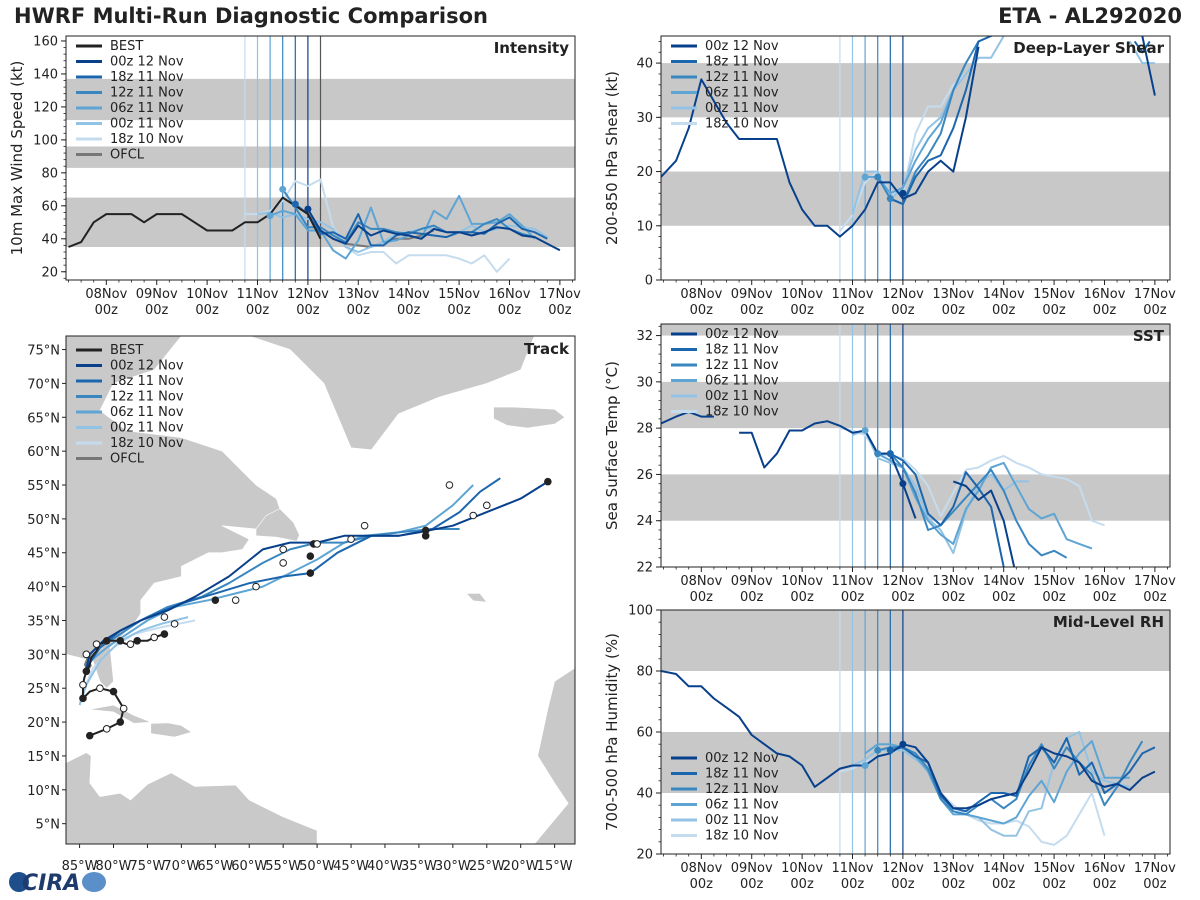 The height and width of the screenshot is (900, 1200). What do you see at coordinates (43, 791) in the screenshot?
I see `lat-tick-label: 10°N` at bounding box center [43, 791].